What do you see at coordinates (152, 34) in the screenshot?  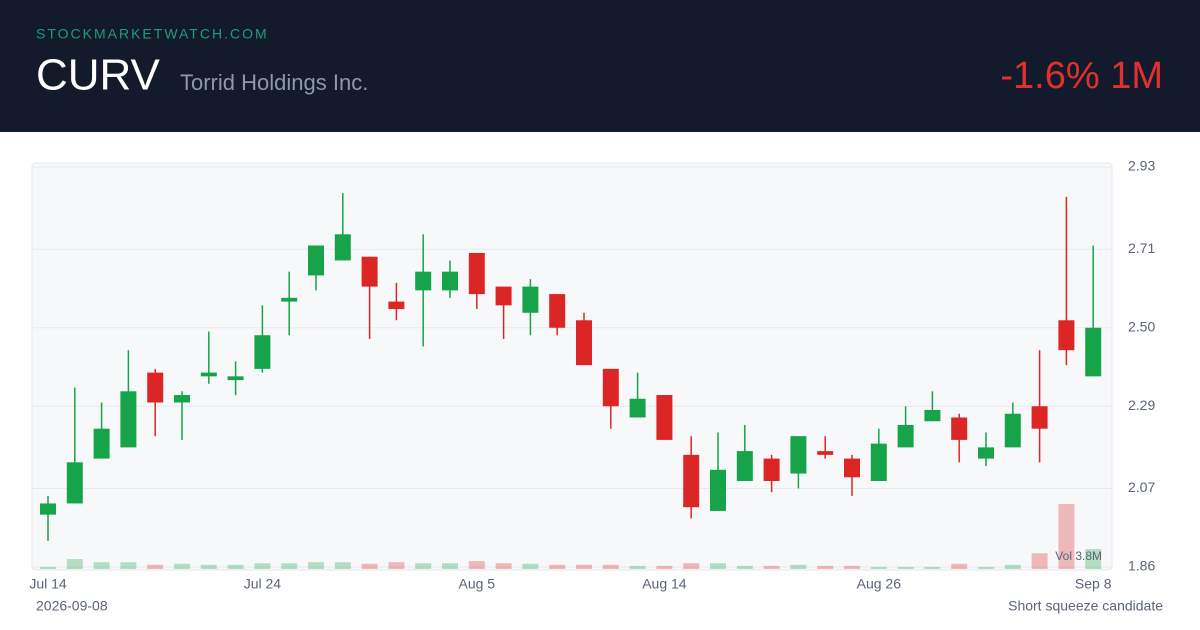 I see `brand: STOCKMARKETWATCH.COM` at bounding box center [152, 34].